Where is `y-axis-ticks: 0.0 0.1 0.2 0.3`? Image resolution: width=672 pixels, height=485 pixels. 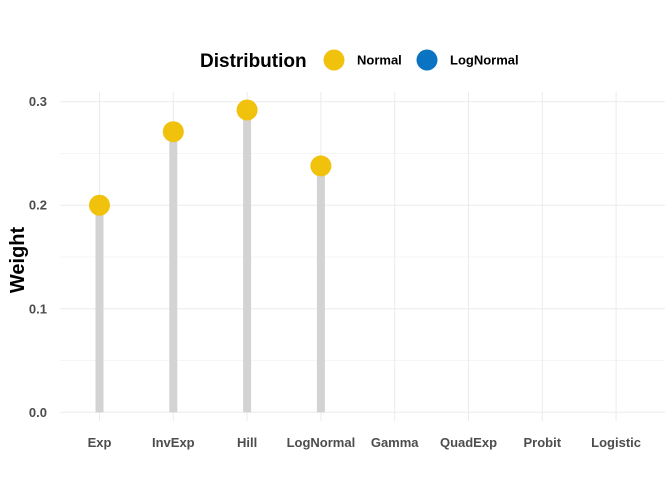 y-axis-ticks: 0.0 0.1 0.2 0.3 is located at coordinates (38, 257).